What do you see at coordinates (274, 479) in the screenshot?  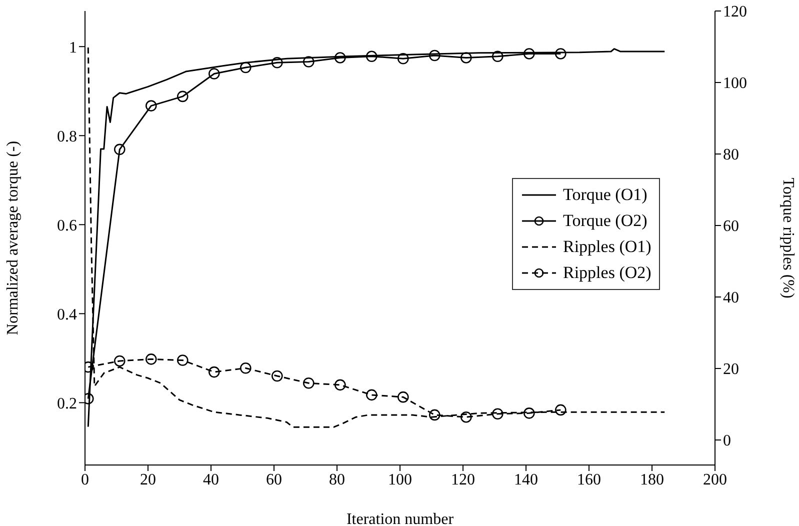 I see `x-tick-label: 60` at bounding box center [274, 479].